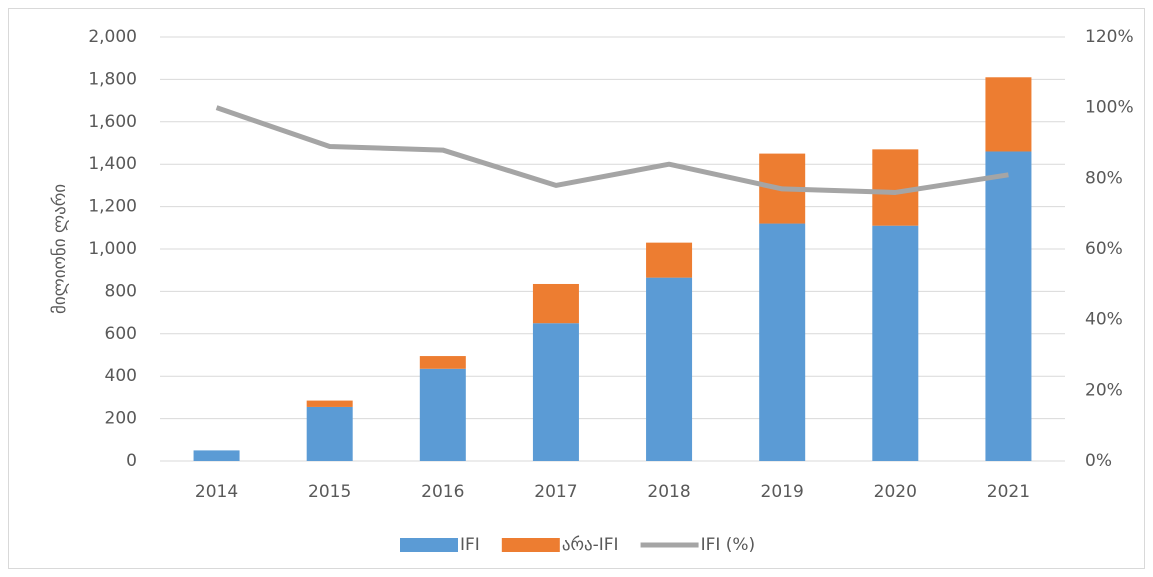 Image resolution: width=1153 pixels, height=577 pixels. I want to click on y-tick-label: 2,000, so click(112, 37).